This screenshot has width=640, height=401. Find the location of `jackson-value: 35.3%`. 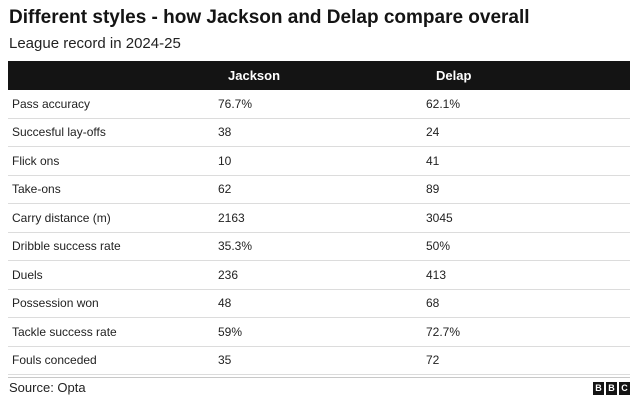

jackson-value: 35.3% is located at coordinates (320, 246).